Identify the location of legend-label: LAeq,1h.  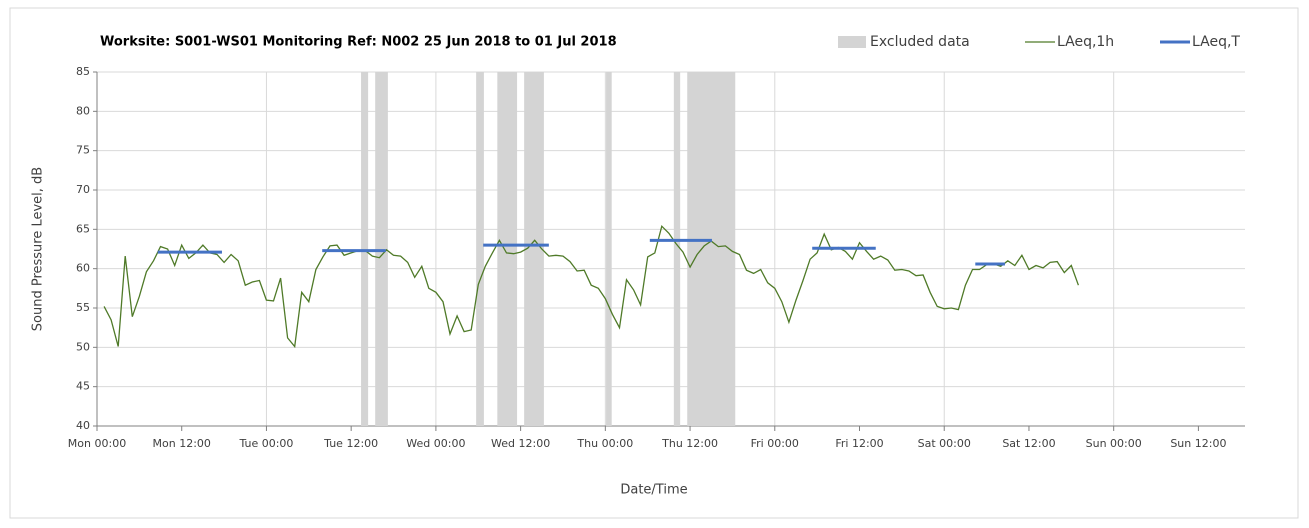
(1085, 42).